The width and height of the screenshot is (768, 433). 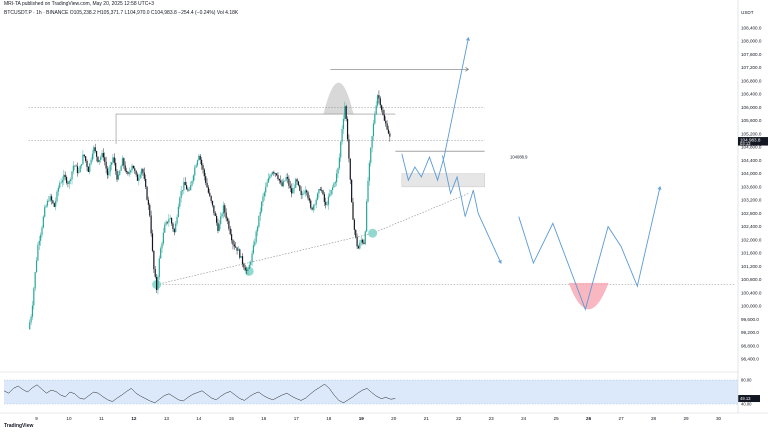 I want to click on y-tick-label: 103,600.0, so click(x=751, y=186).